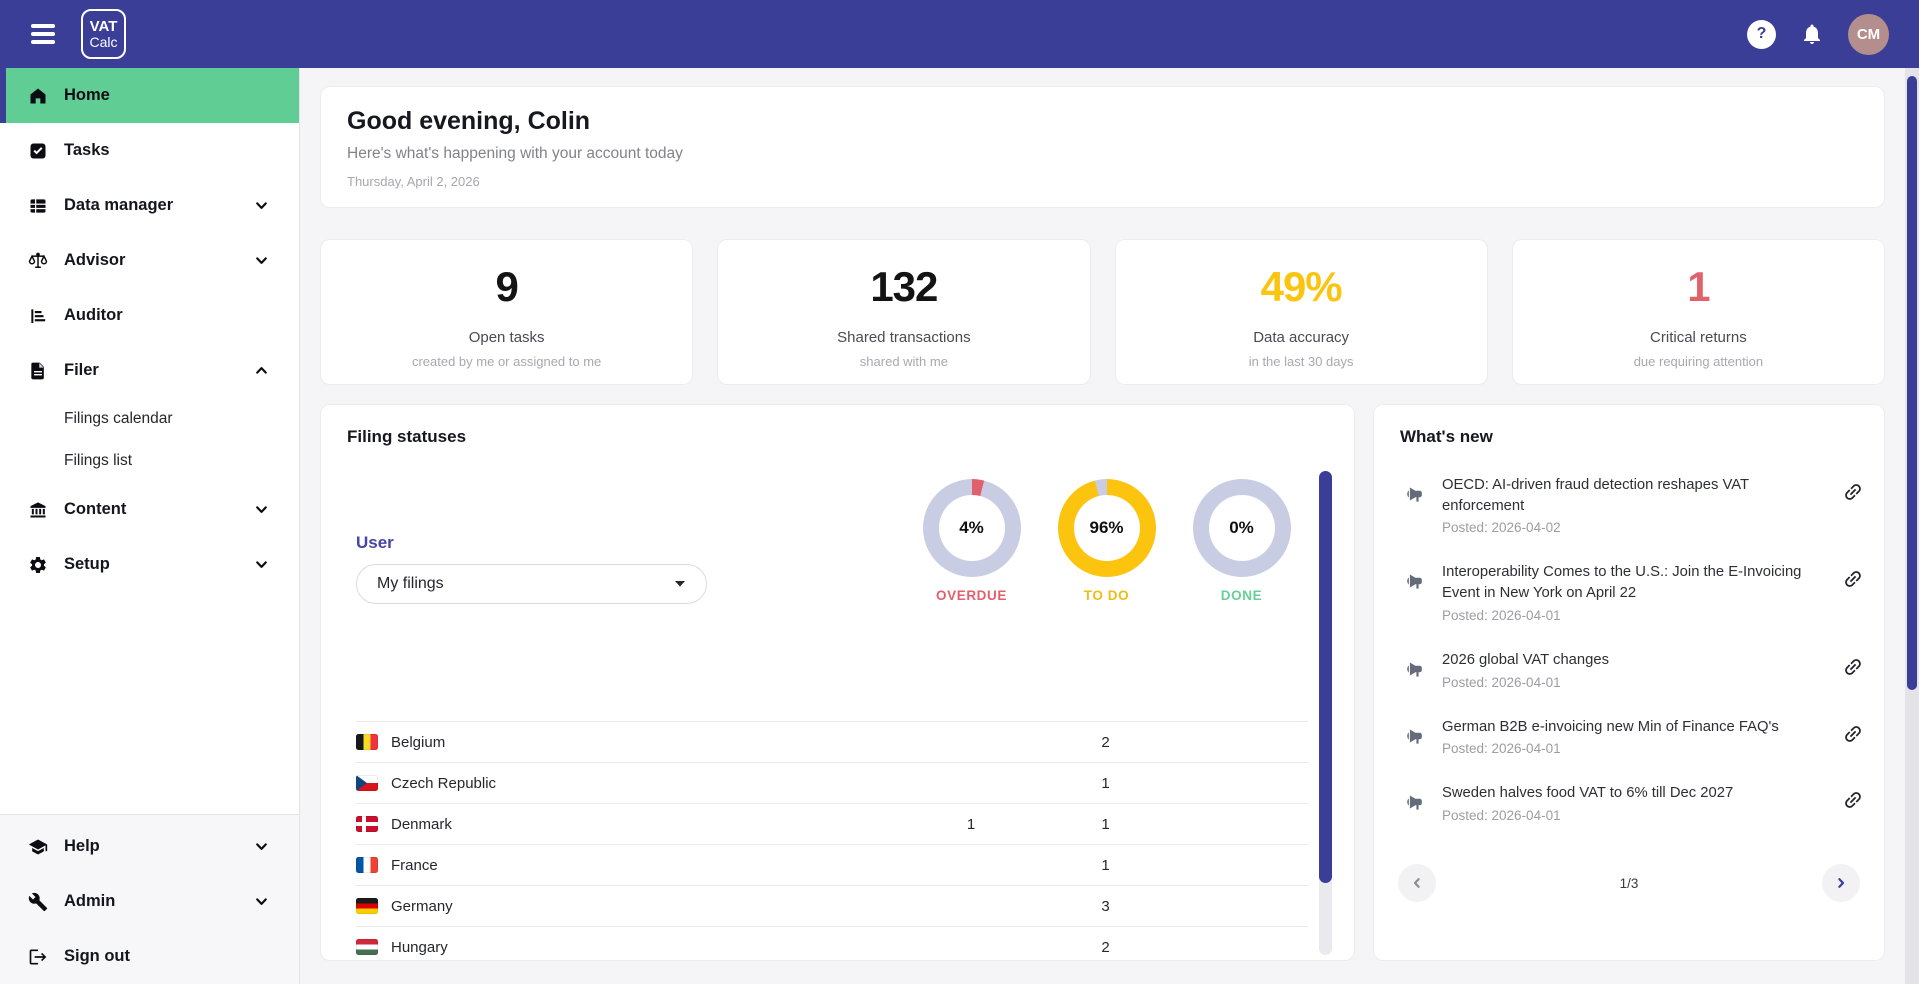  I want to click on stat-sublabel: created by me or assigned to me, so click(506, 361).